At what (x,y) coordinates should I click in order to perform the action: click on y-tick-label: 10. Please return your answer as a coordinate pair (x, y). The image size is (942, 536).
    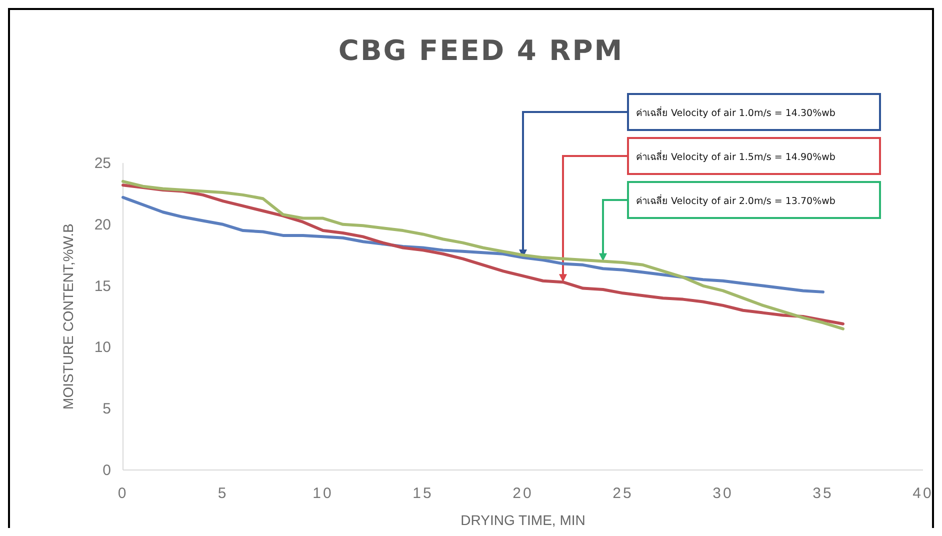
    Looking at the image, I should click on (102, 347).